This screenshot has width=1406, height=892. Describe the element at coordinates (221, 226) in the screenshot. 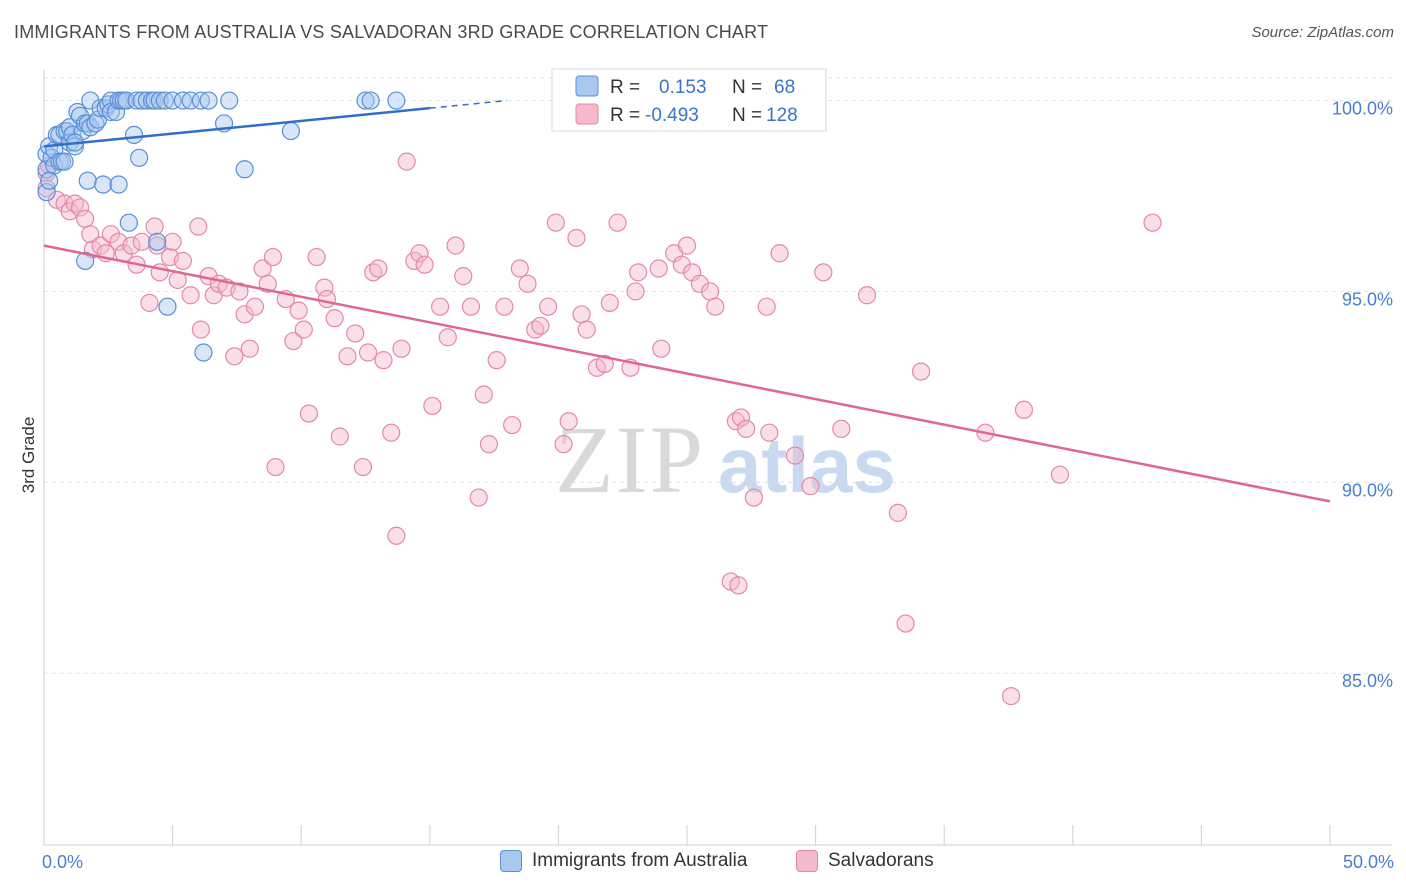

I see `series-immigrants-from-australia` at that location.